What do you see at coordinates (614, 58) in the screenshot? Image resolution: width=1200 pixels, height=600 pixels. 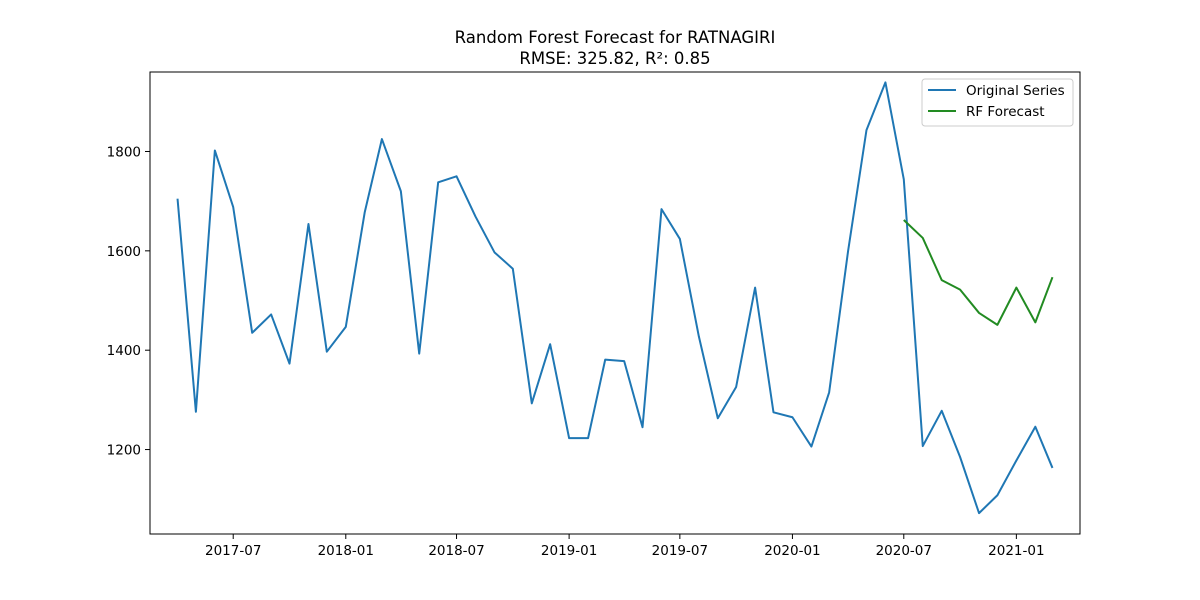 I see `chart-subtitle: RMSE: 325.82, R²: 0.85` at bounding box center [614, 58].